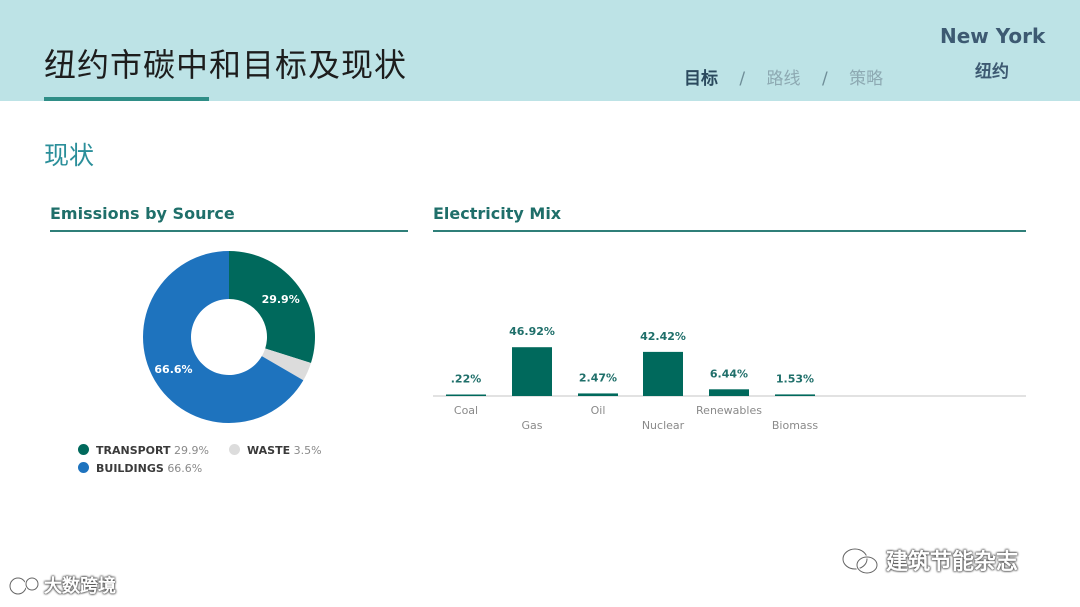 This screenshot has width=1080, height=607. What do you see at coordinates (80, 586) in the screenshot?
I see `watermark-left: 大数跨境` at bounding box center [80, 586].